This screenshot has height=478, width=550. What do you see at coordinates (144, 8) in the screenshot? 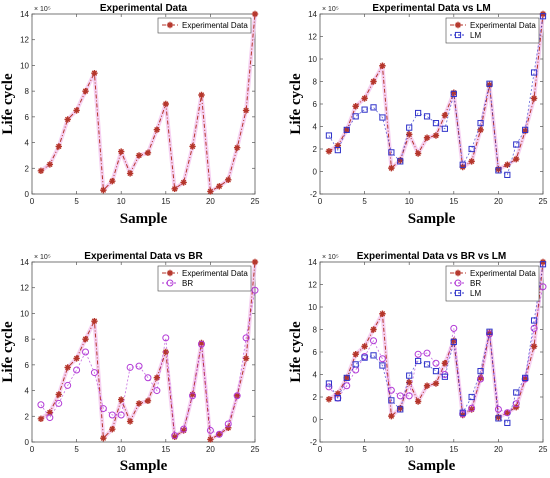
I see `chart-title: Experimental Data` at bounding box center [144, 8].